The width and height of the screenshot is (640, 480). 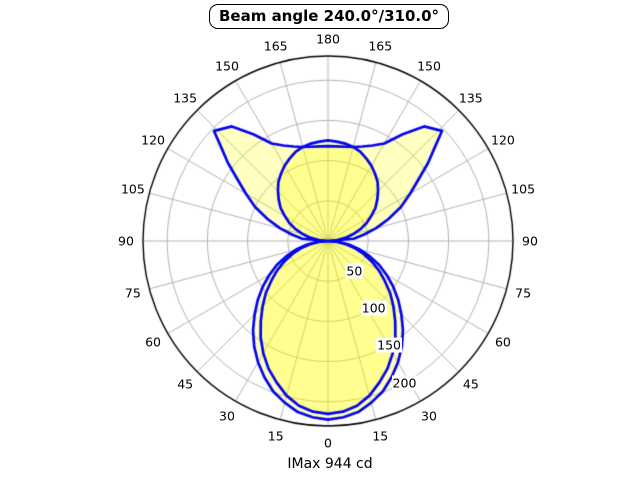 What do you see at coordinates (185, 98) in the screenshot?
I see `theta-tick-label-135-left: 135` at bounding box center [185, 98].